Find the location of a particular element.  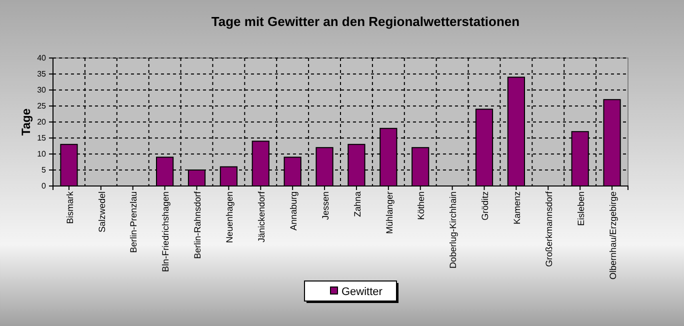

x-tick-label: Annaburg is located at coordinates (293, 210).